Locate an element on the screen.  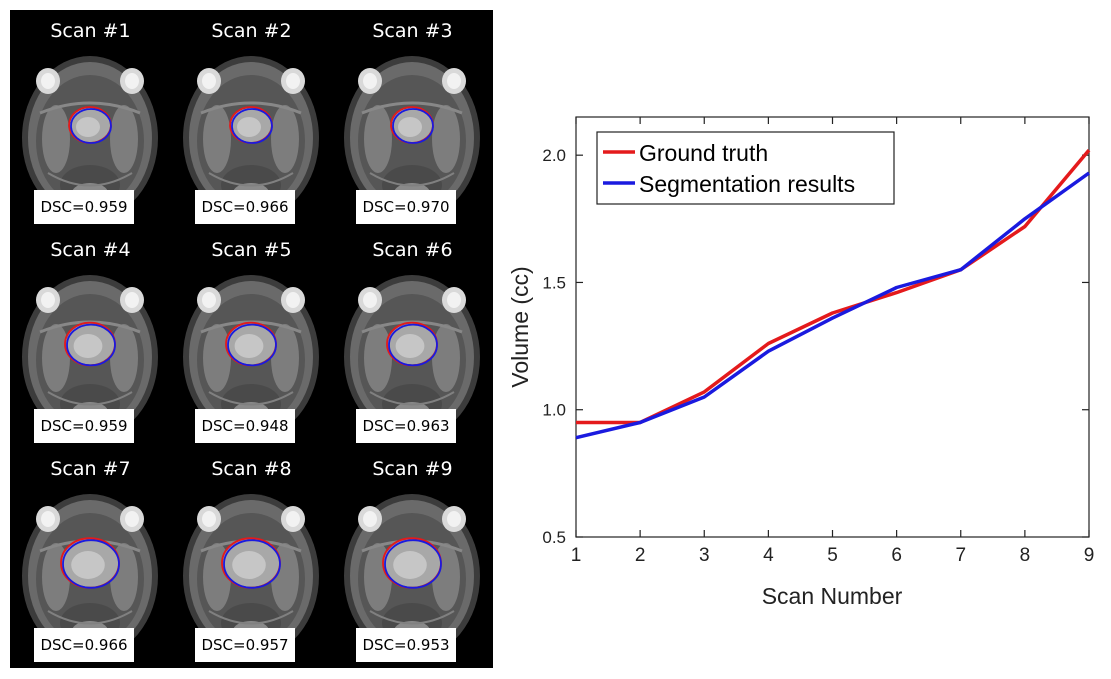
scan-cell: Scan #3 DSC=0.970 is located at coordinates (412, 119).